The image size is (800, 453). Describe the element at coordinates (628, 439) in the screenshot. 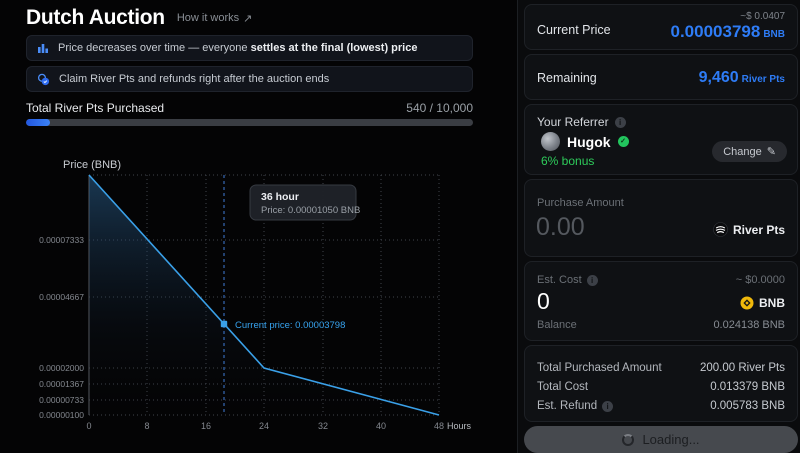

I see `loading-spinner-icon` at that location.